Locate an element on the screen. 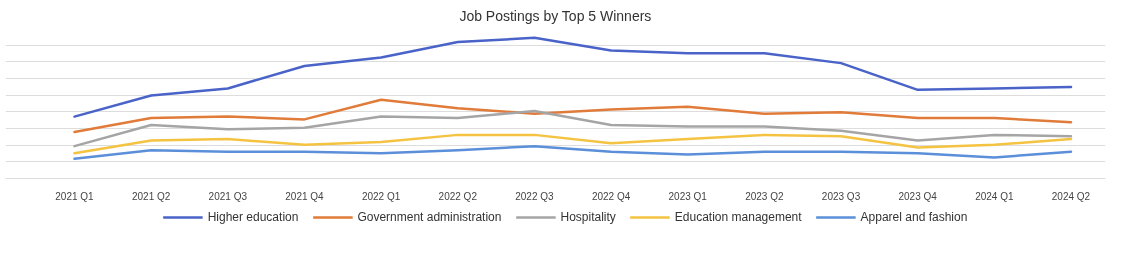 The height and width of the screenshot is (263, 1142). x-tick-label: 2022 Q2 is located at coordinates (458, 196).